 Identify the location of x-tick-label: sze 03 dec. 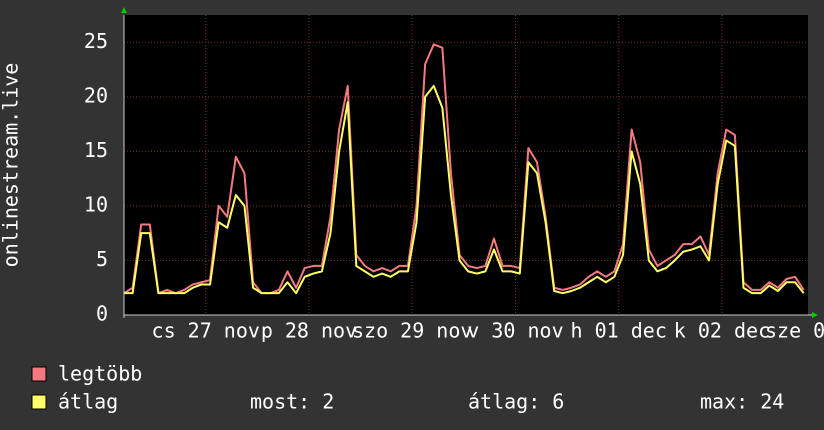
(794, 331).